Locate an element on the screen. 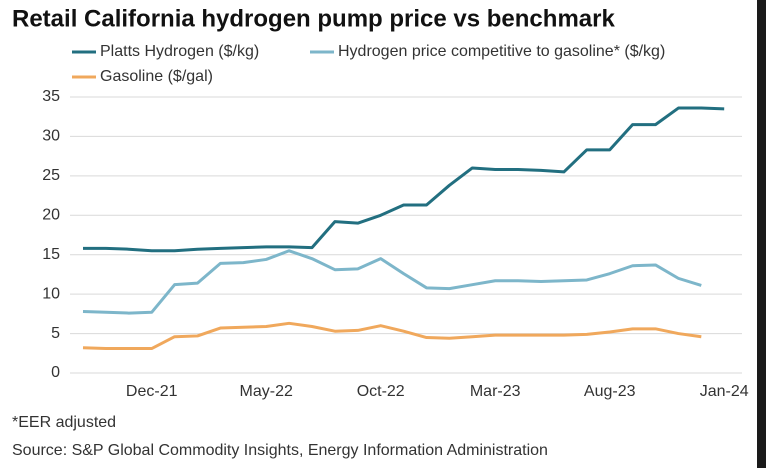  y-tick-label: 5 is located at coordinates (55, 333).